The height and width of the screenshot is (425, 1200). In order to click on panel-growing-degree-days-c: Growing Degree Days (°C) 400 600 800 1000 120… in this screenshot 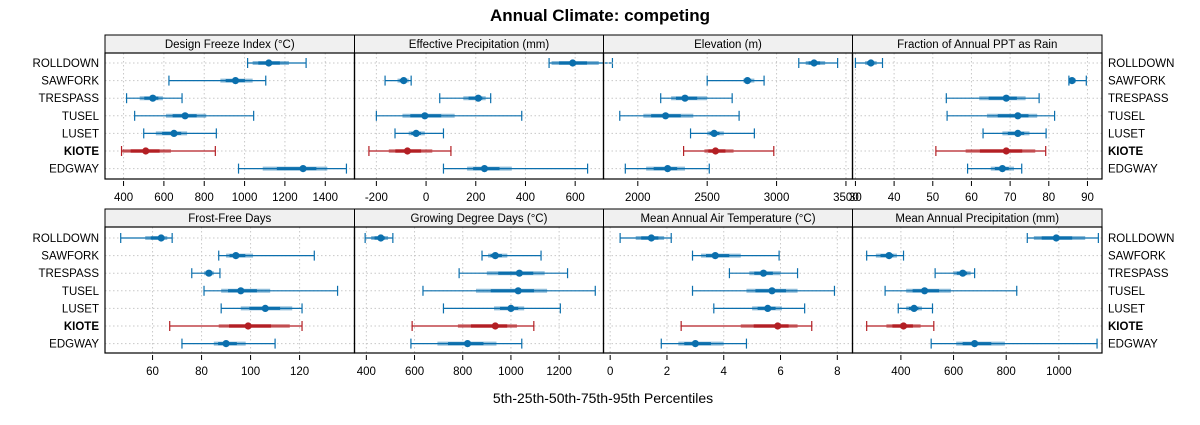, I will do `click(479, 293)`.